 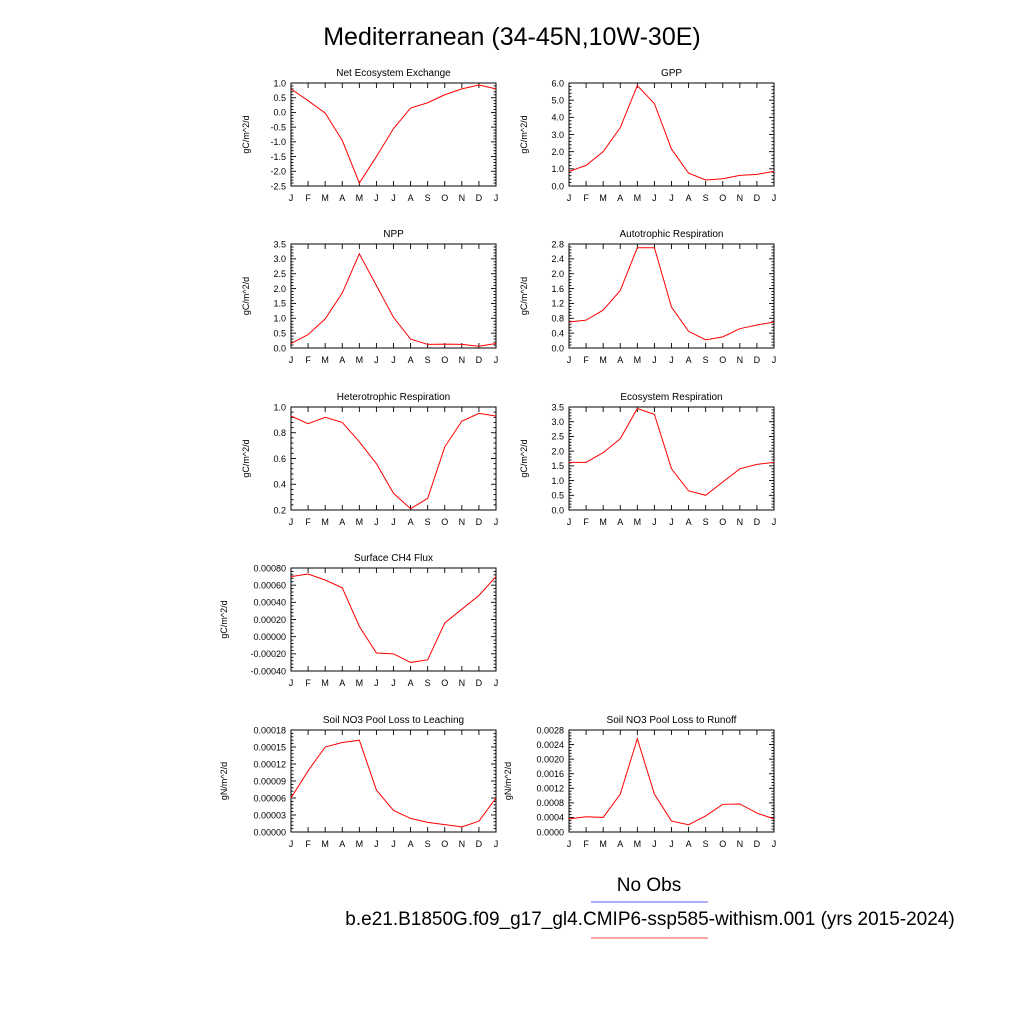 I want to click on page-title: Mediterranean (34-45N,10W-30E), so click(x=512, y=37).